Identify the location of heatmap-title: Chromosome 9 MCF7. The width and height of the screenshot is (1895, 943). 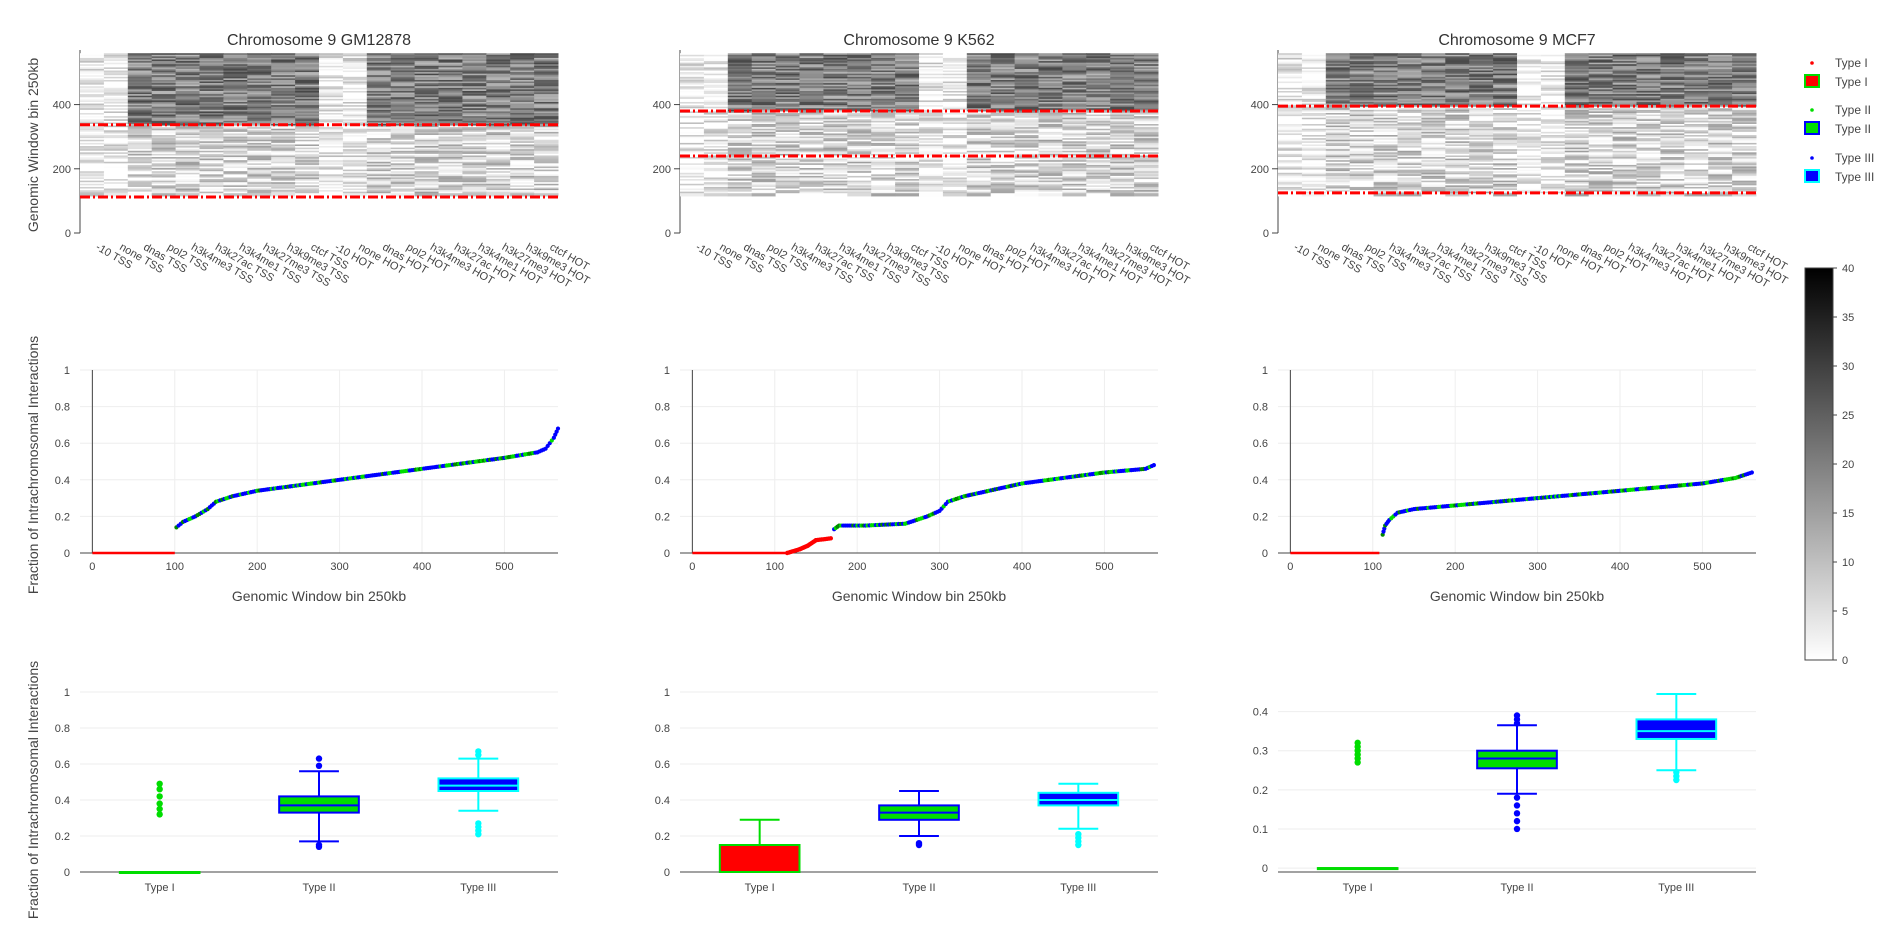
(1516, 40).